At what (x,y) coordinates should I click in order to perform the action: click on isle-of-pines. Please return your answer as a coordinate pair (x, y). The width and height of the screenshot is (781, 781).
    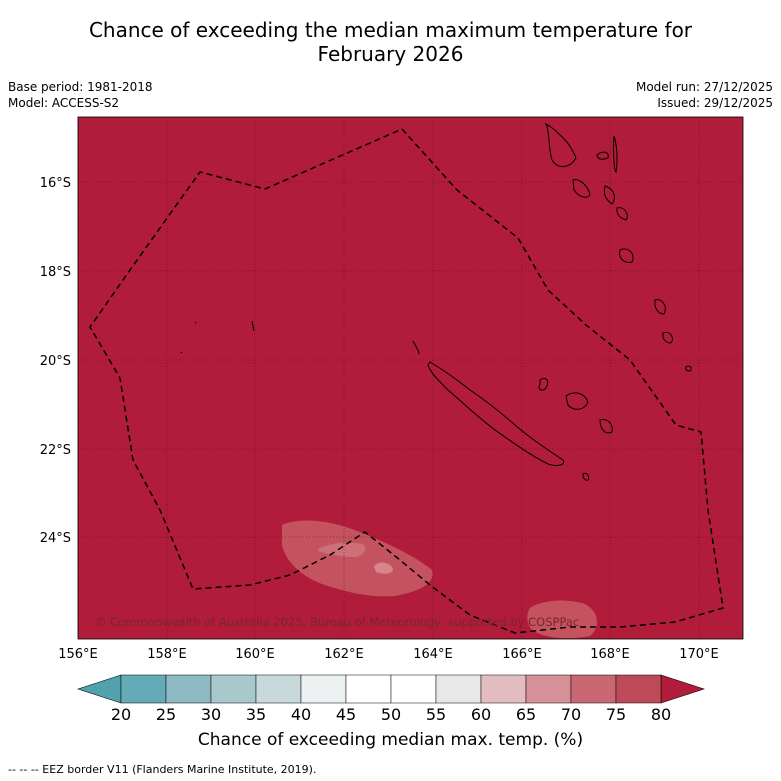
    Looking at the image, I should click on (586, 477).